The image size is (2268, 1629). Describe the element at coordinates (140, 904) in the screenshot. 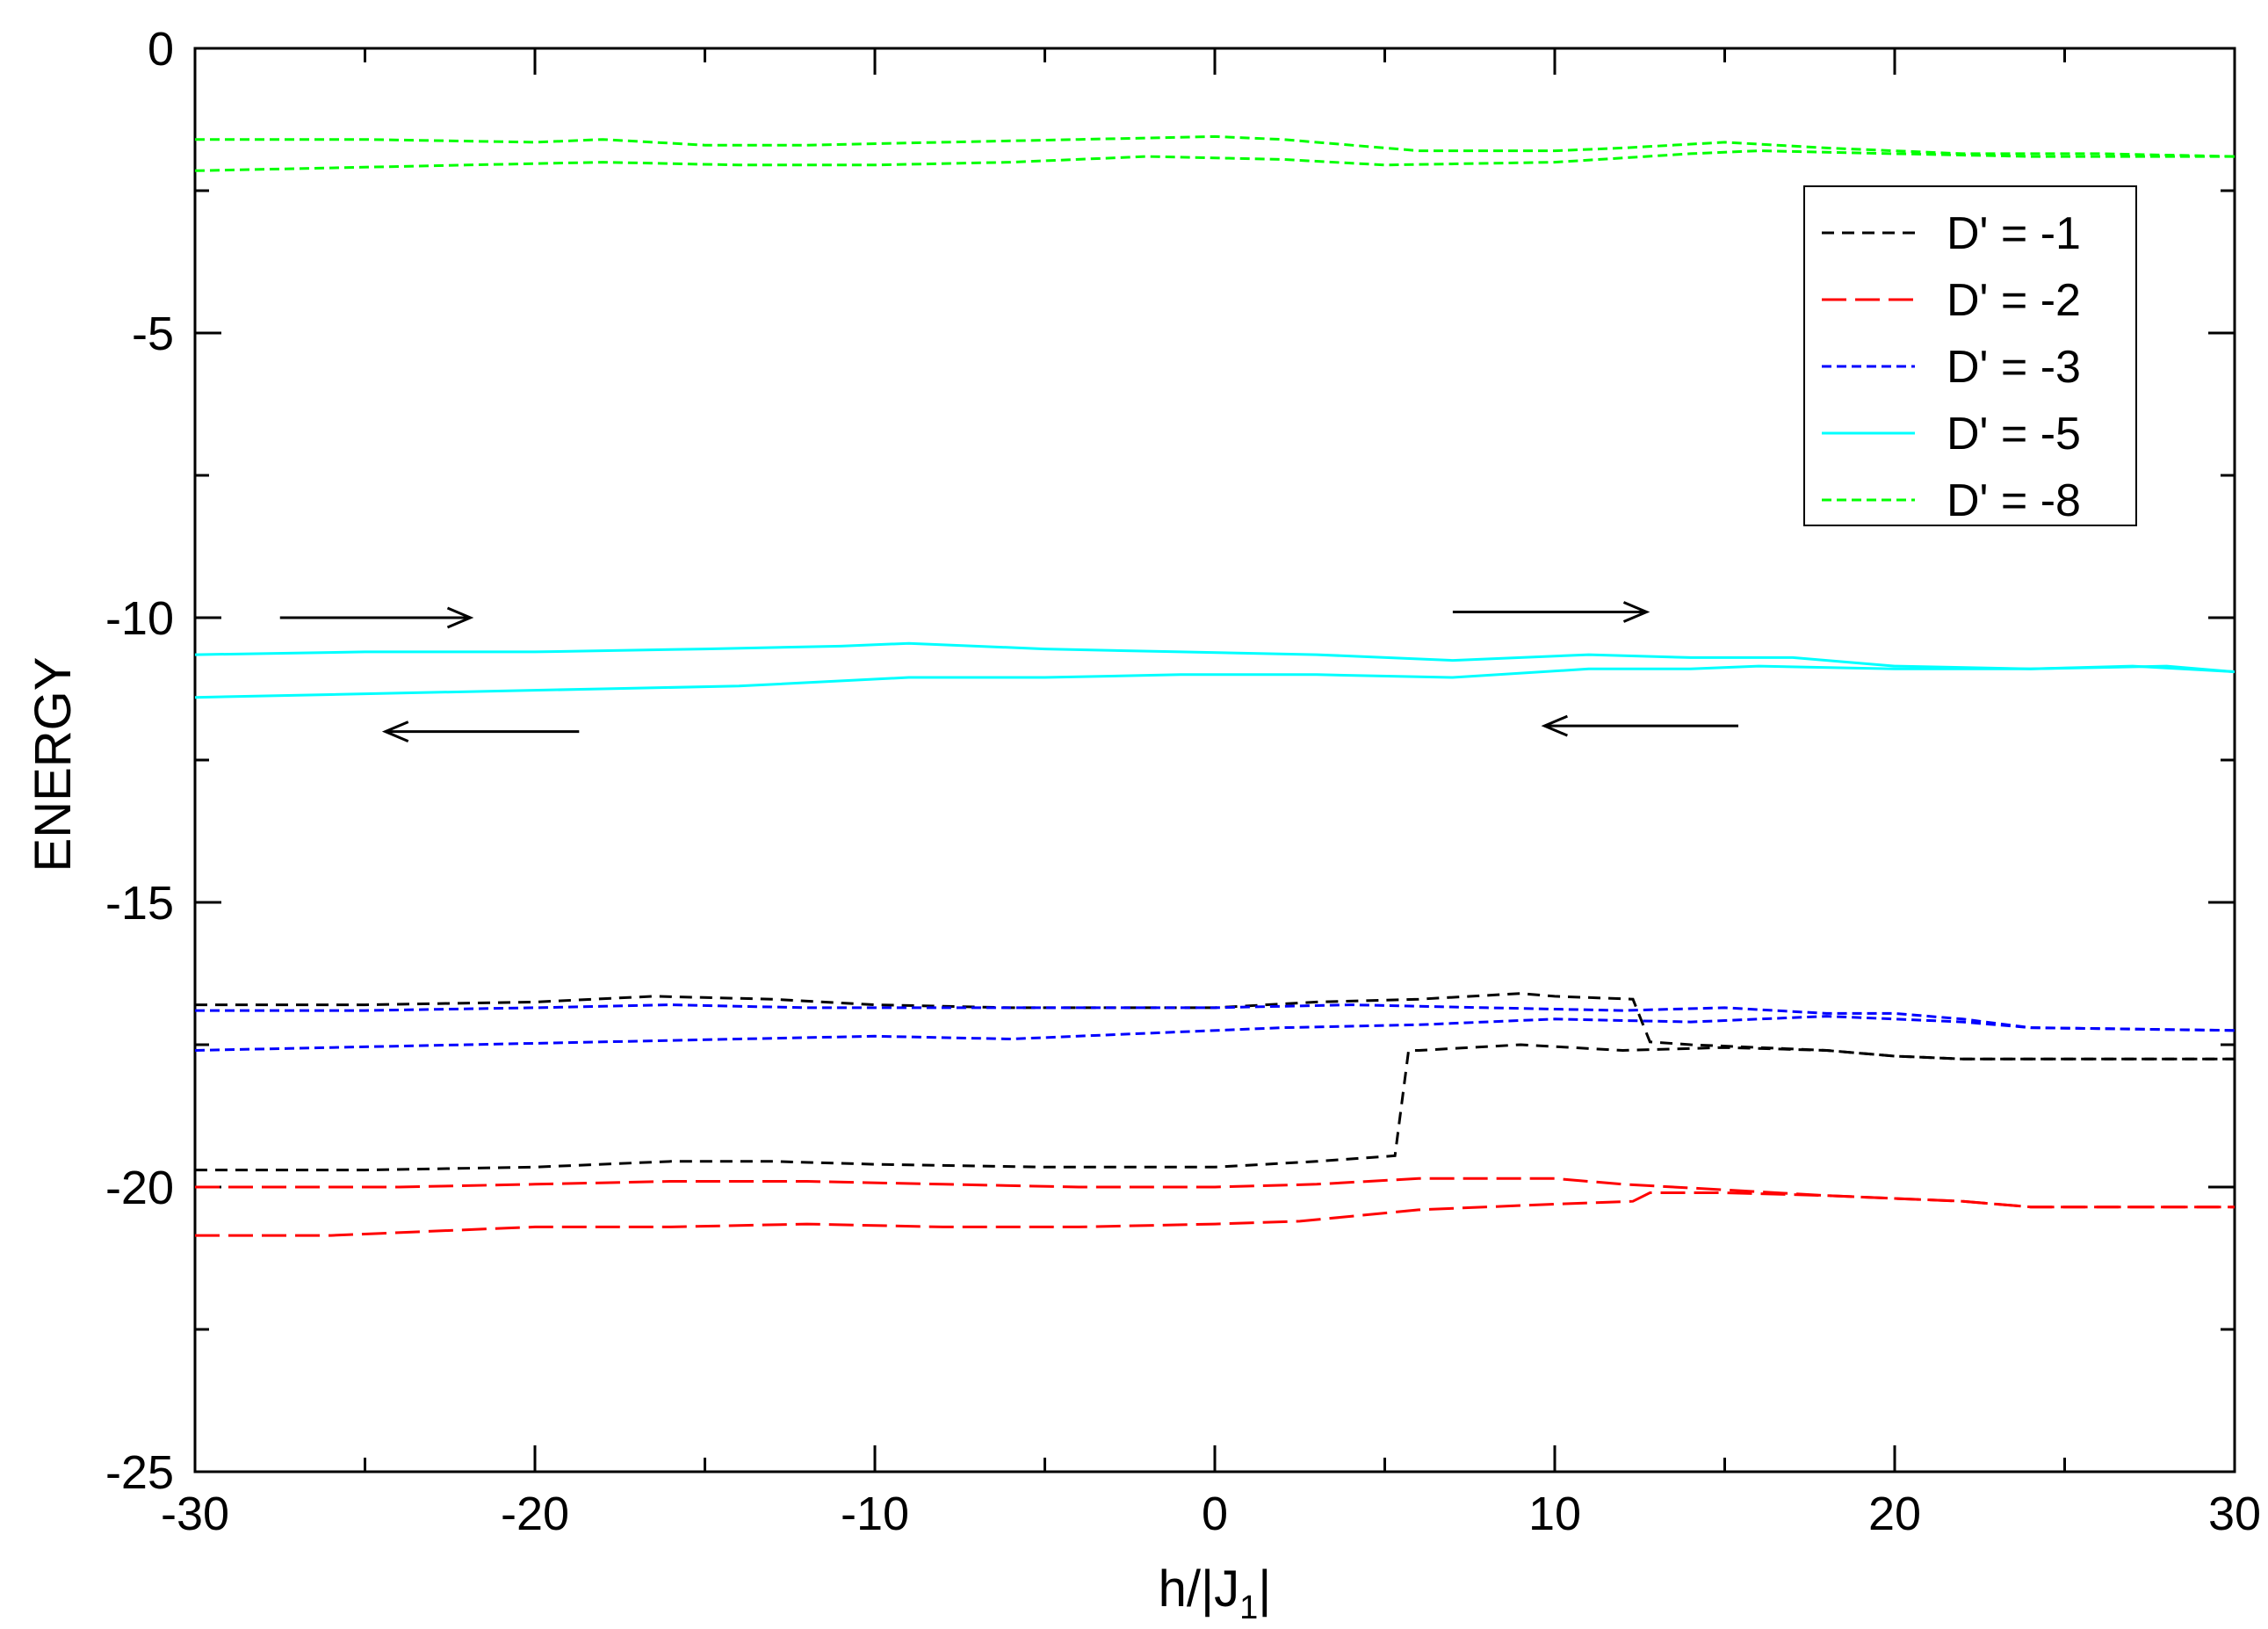

I see `y-tick-label: -15` at that location.